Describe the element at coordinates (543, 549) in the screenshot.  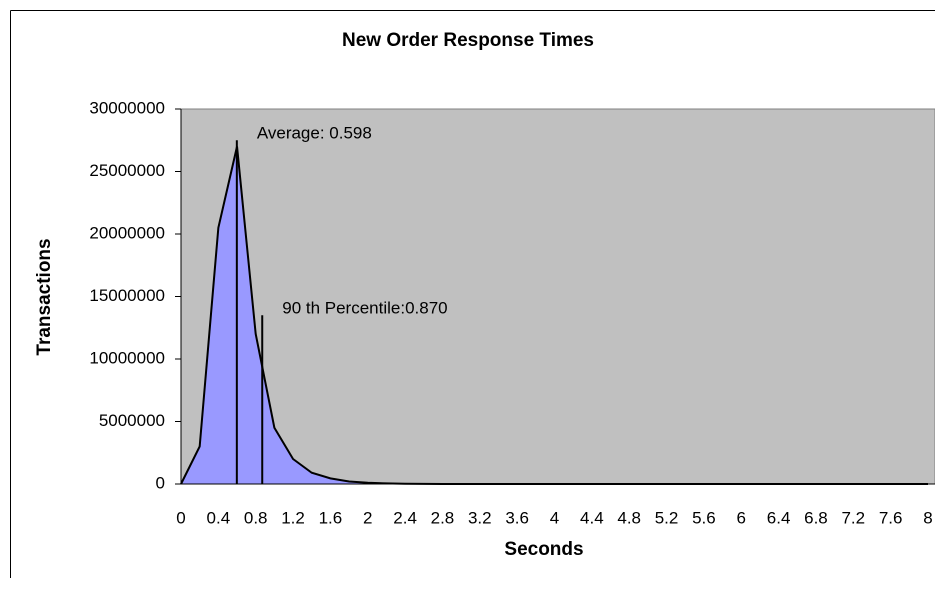
I see `x-axis-title: Seconds` at that location.